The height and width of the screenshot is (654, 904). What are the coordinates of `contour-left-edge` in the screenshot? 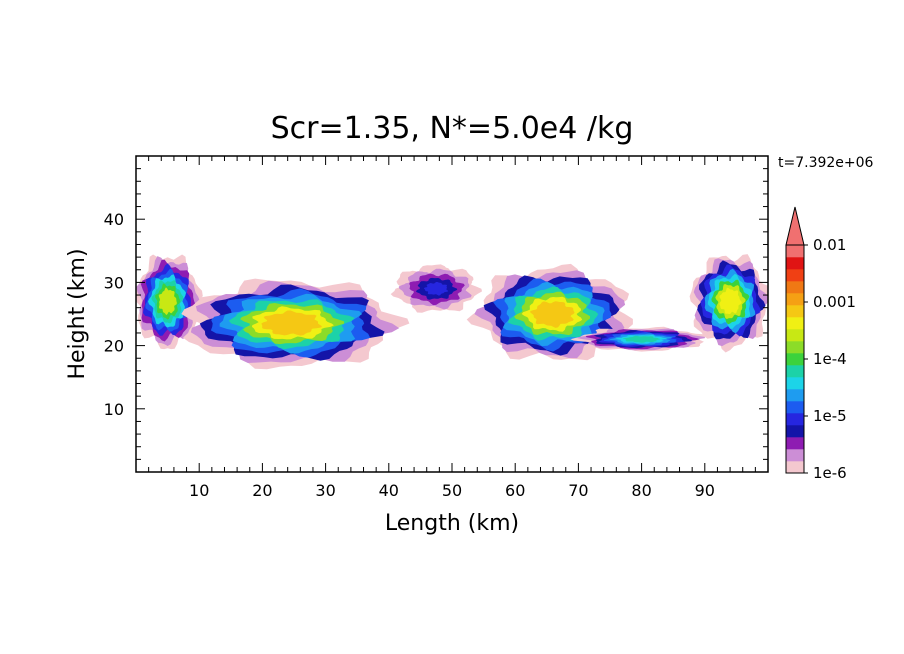 It's located at (167, 301).